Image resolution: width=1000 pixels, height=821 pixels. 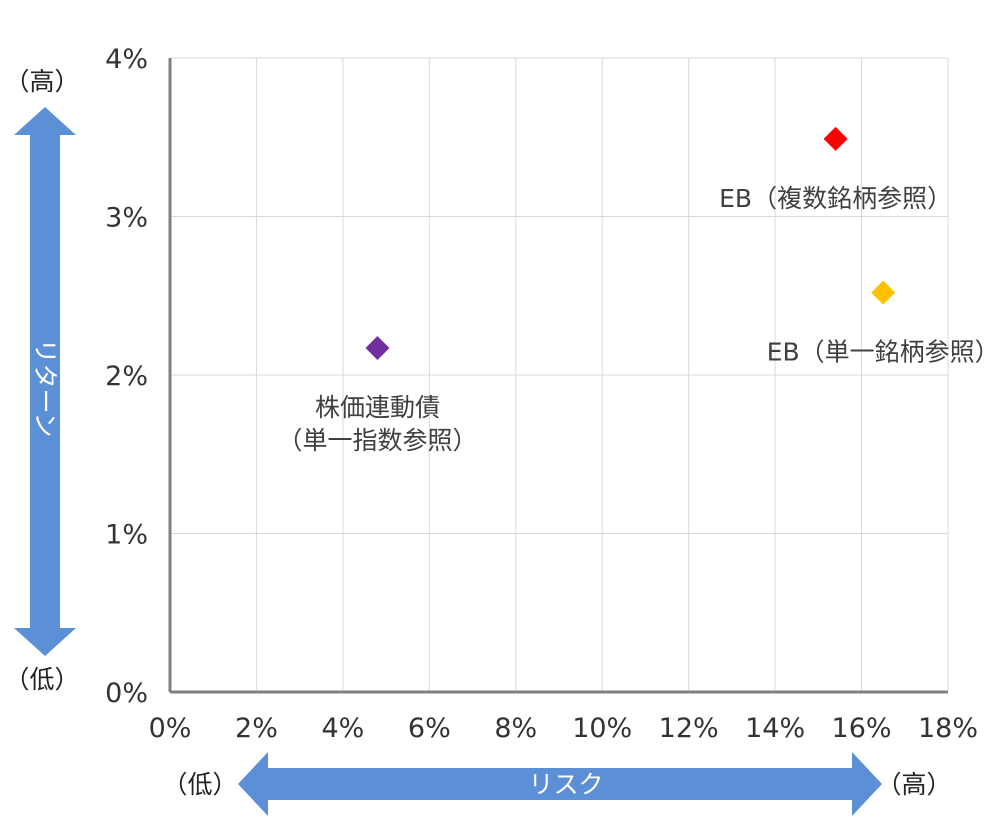 I want to click on x-tick-label: 0%, so click(x=170, y=728).